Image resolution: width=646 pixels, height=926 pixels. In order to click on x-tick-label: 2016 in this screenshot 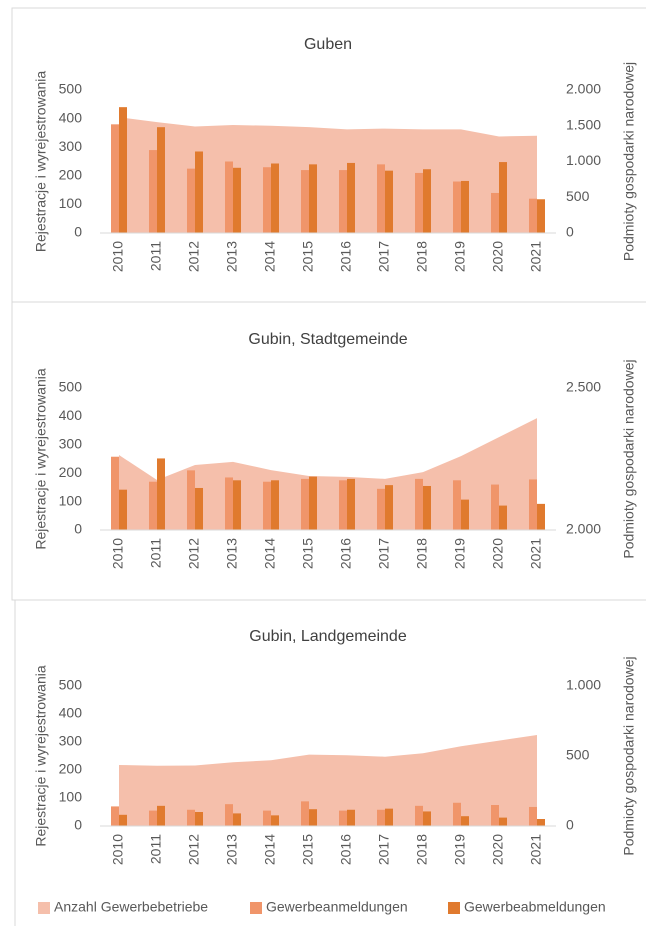, I will do `click(346, 256)`.